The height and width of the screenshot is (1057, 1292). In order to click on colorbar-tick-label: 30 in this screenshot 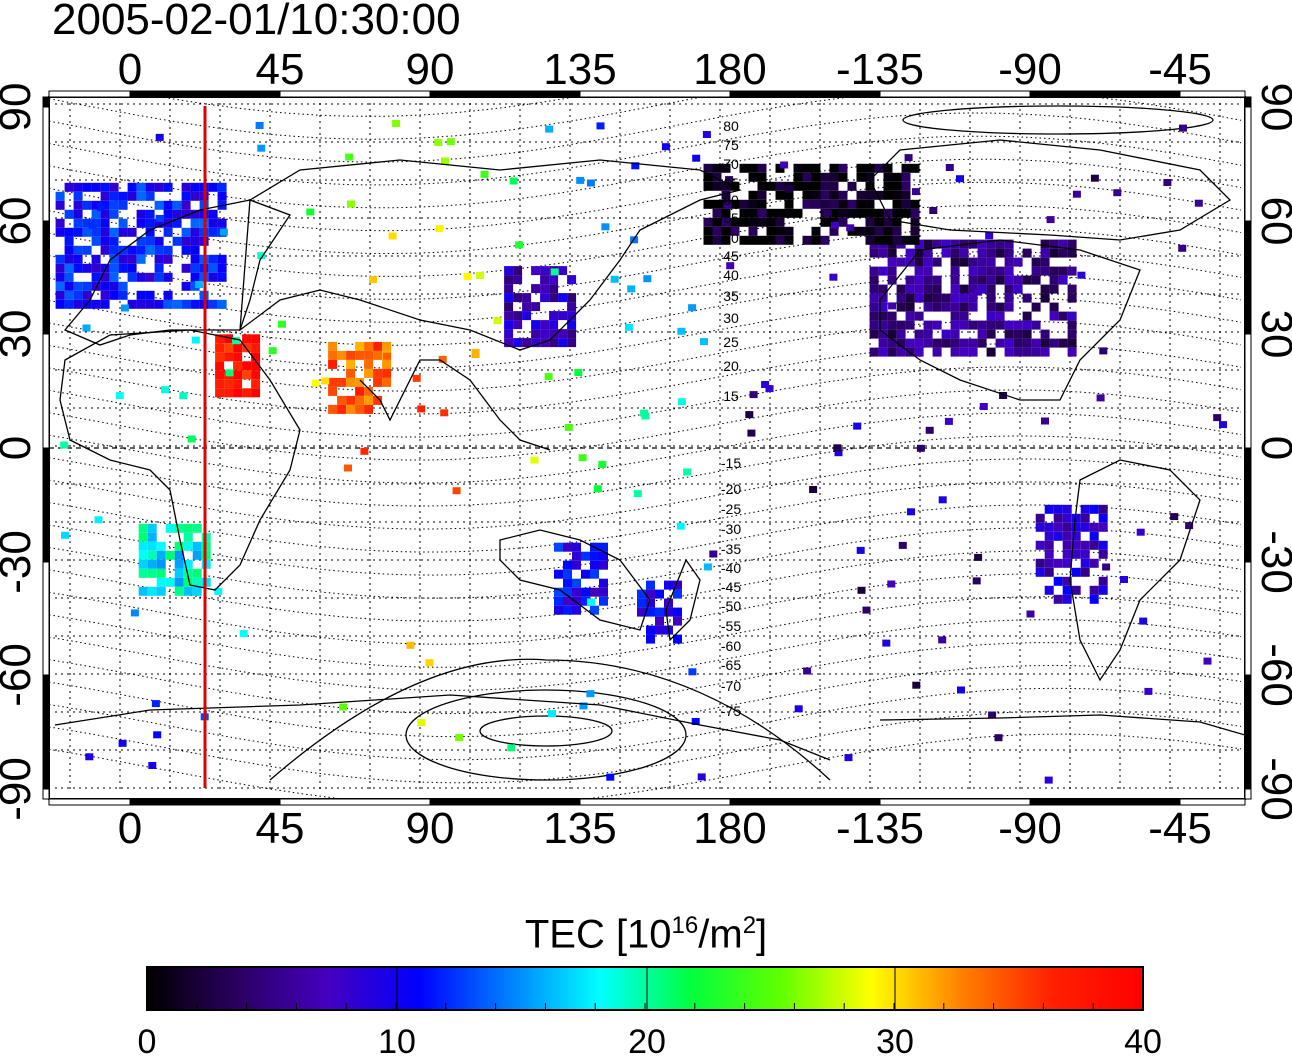, I will do `click(895, 1040)`.